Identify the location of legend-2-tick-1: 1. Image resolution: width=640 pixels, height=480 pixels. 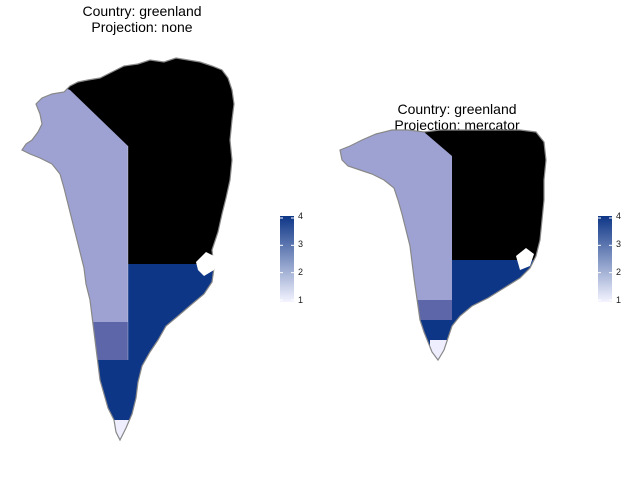
(619, 300).